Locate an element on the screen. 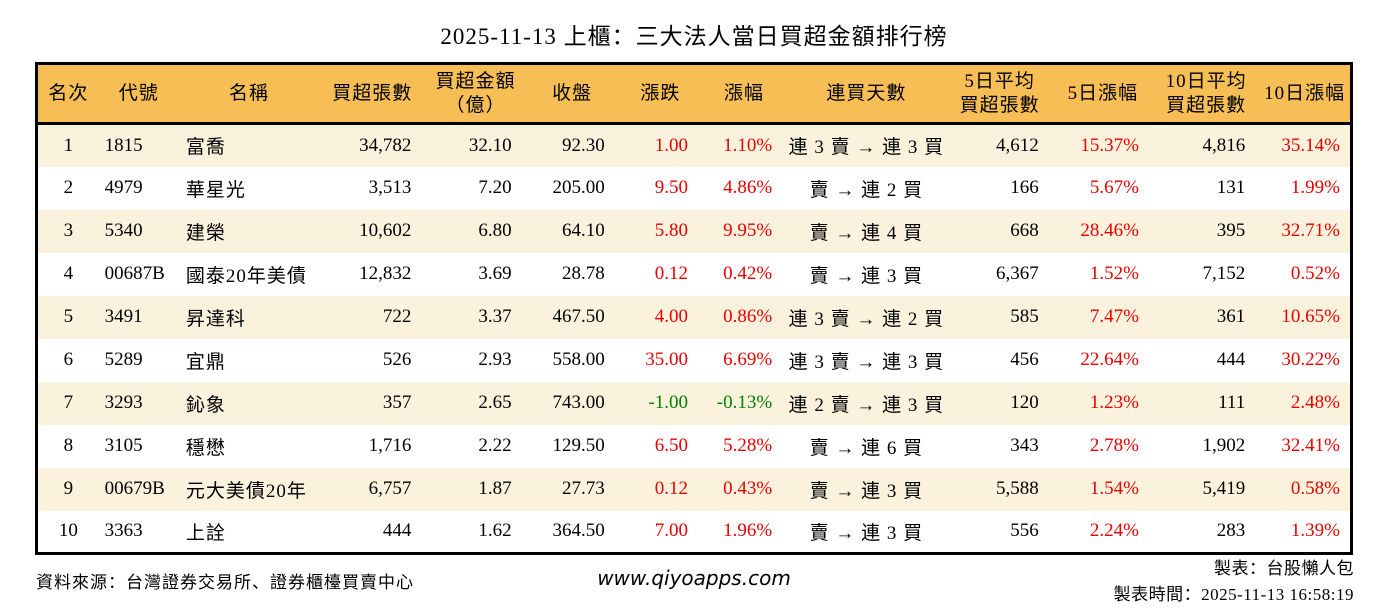 This screenshot has height=612, width=1388. cell-avg5: 556 is located at coordinates (1024, 531).